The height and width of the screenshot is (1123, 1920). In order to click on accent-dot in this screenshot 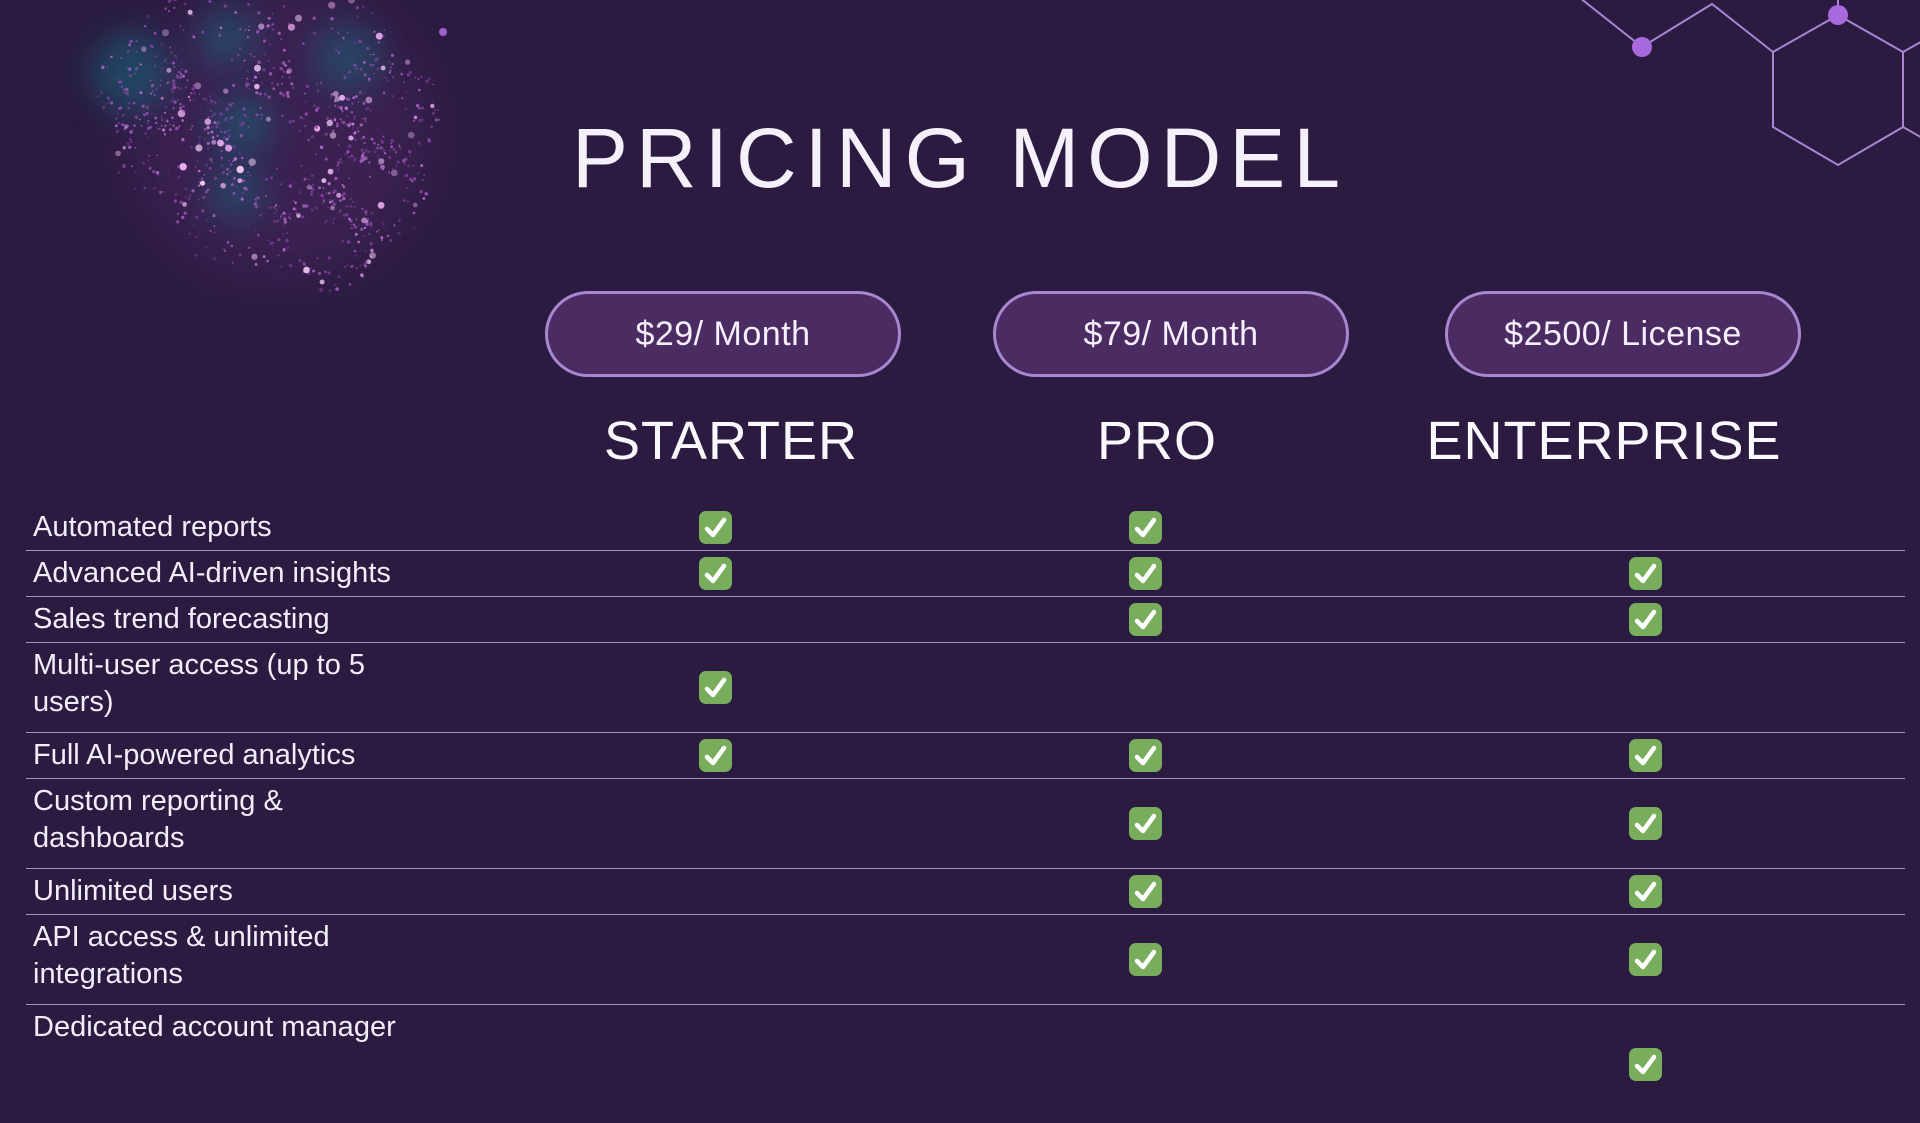, I will do `click(443, 32)`.